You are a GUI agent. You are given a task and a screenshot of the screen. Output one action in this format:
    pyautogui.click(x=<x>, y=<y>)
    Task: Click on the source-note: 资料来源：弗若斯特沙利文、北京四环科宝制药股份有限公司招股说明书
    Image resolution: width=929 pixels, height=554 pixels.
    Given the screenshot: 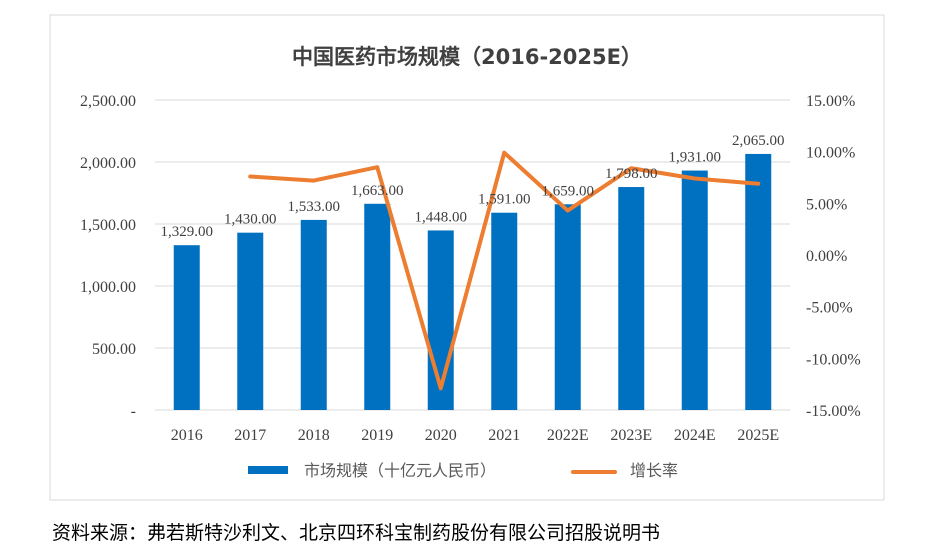 What is the action you would take?
    pyautogui.click(x=356, y=533)
    